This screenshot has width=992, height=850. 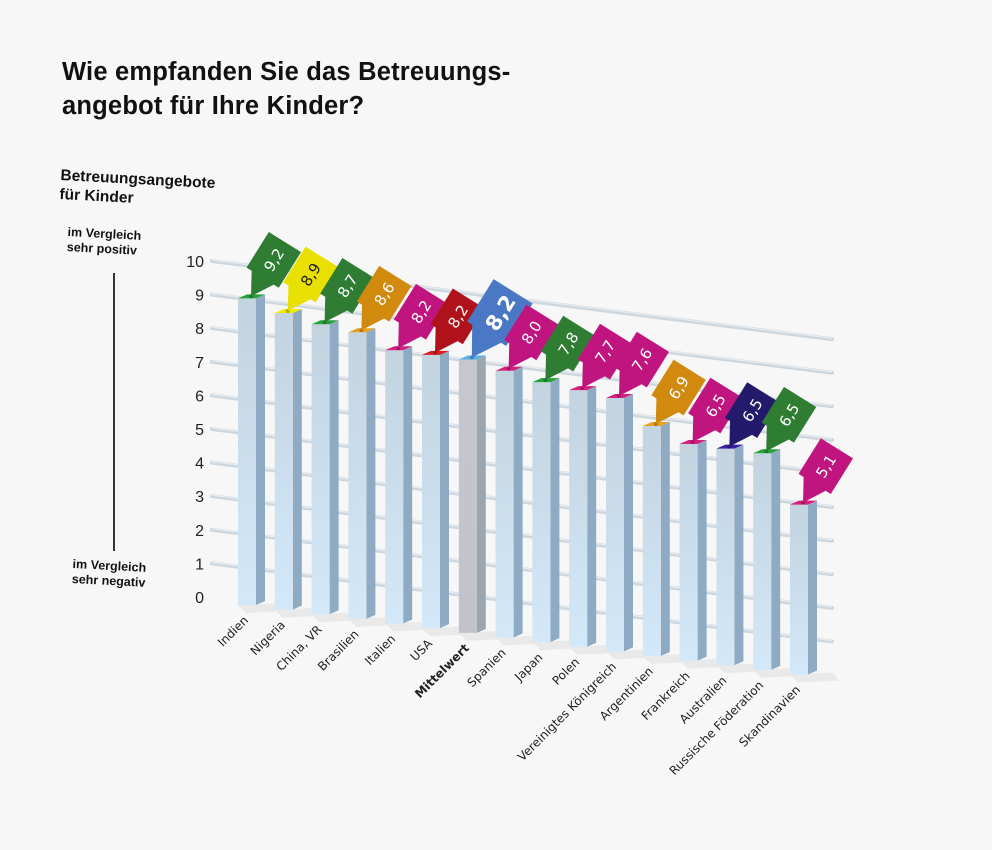 I want to click on x-category-label: Japan, so click(x=528, y=667).